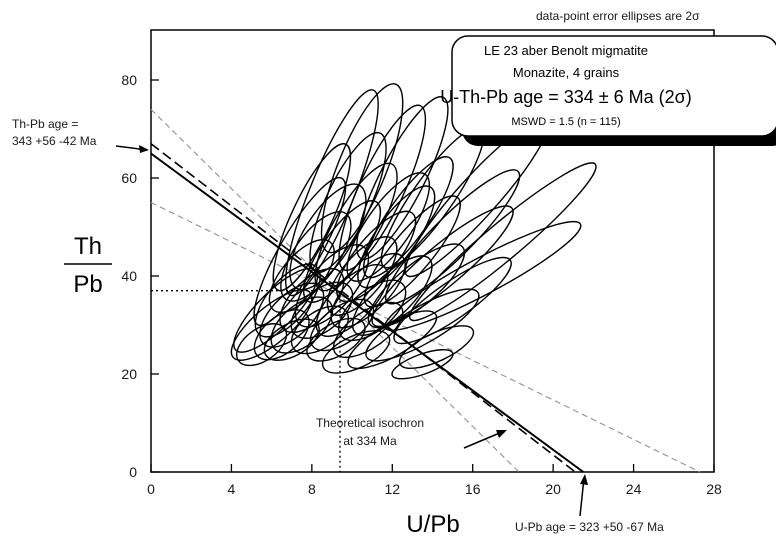 Image resolution: width=776 pixels, height=542 pixels. I want to click on upb-age-arrowhead, so click(584, 479).